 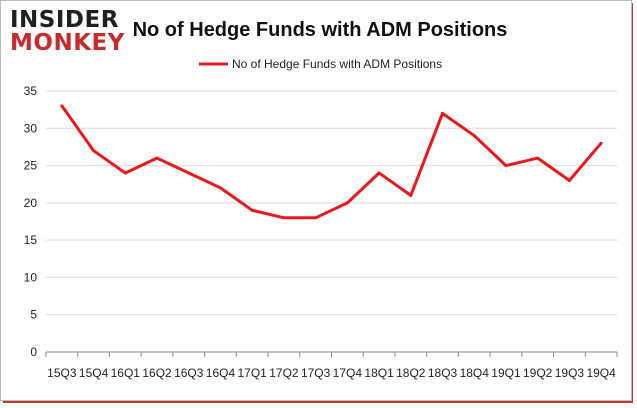 I want to click on x-tick-label: 16Q1, so click(x=126, y=373).